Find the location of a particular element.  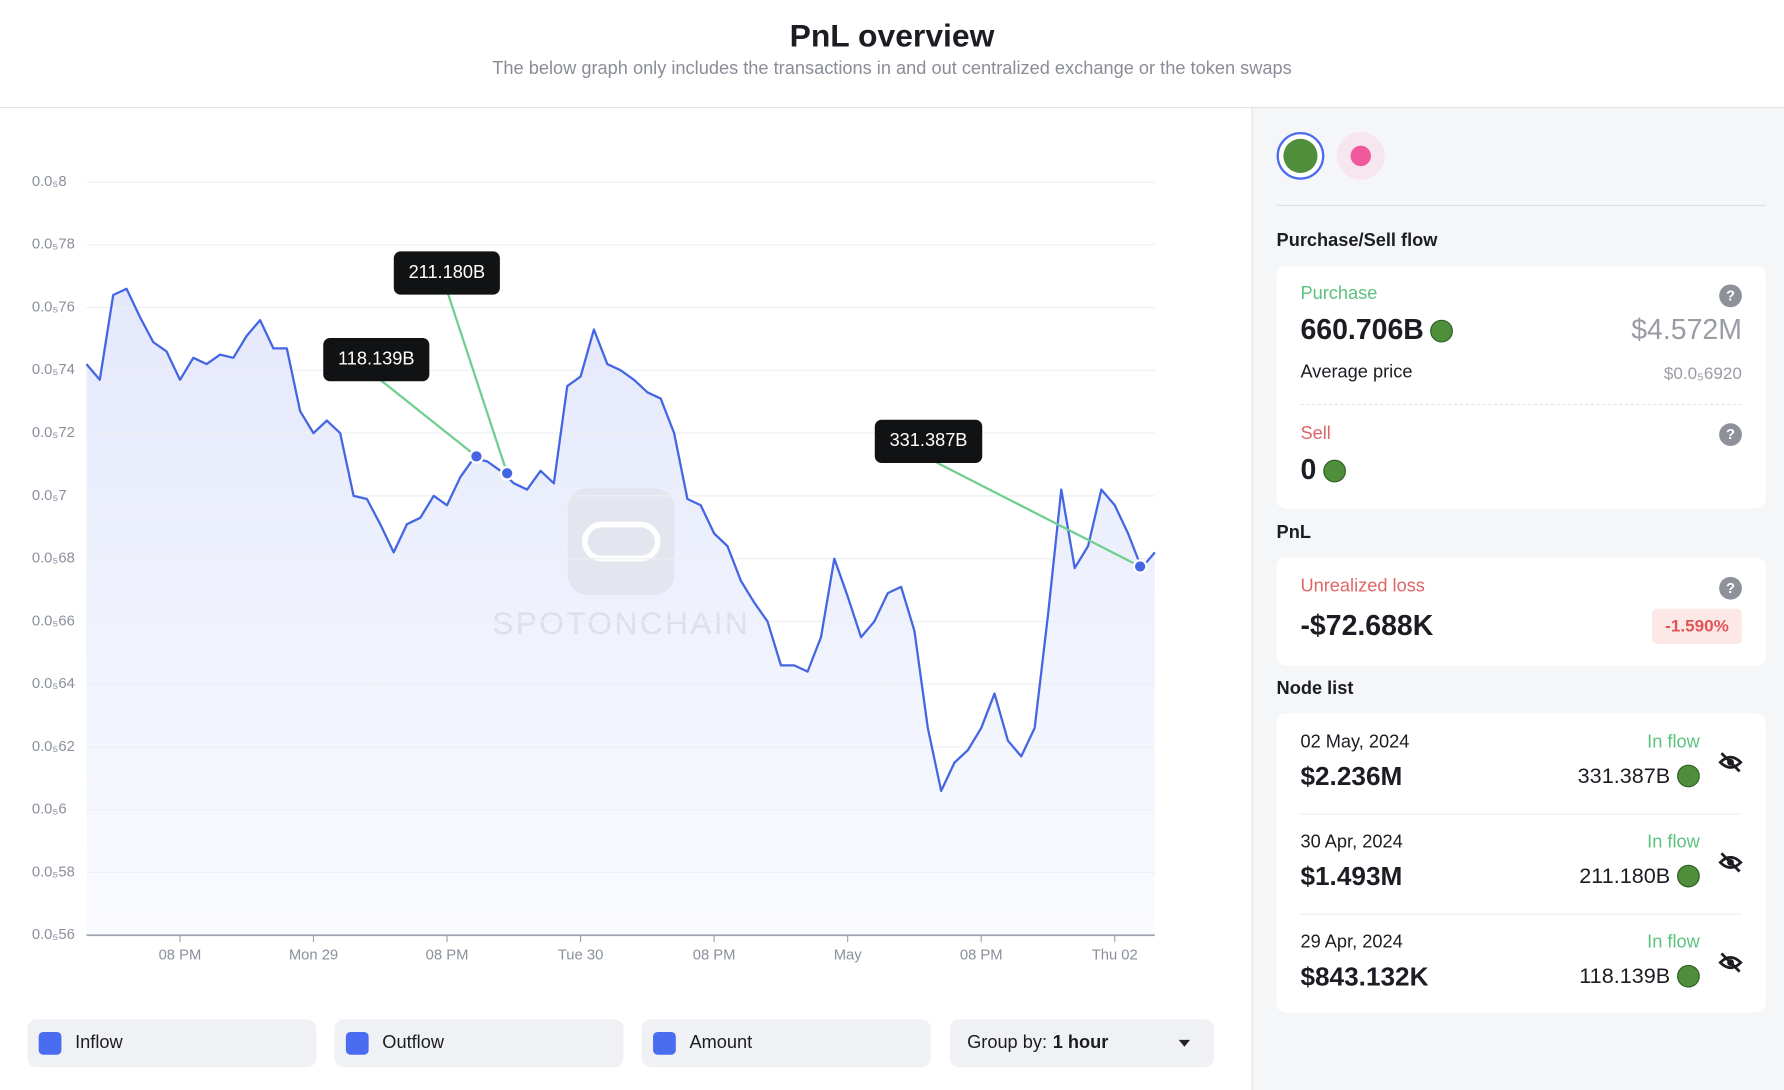

node-date: 02 May, 2024 is located at coordinates (1355, 742).